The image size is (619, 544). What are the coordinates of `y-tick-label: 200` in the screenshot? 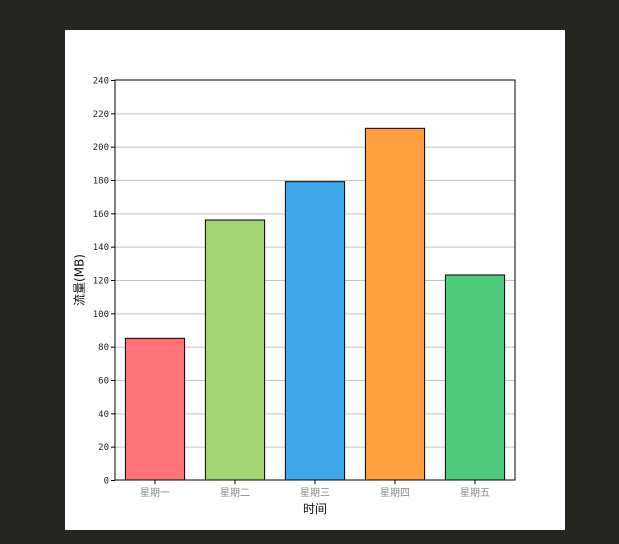 It's located at (101, 148).